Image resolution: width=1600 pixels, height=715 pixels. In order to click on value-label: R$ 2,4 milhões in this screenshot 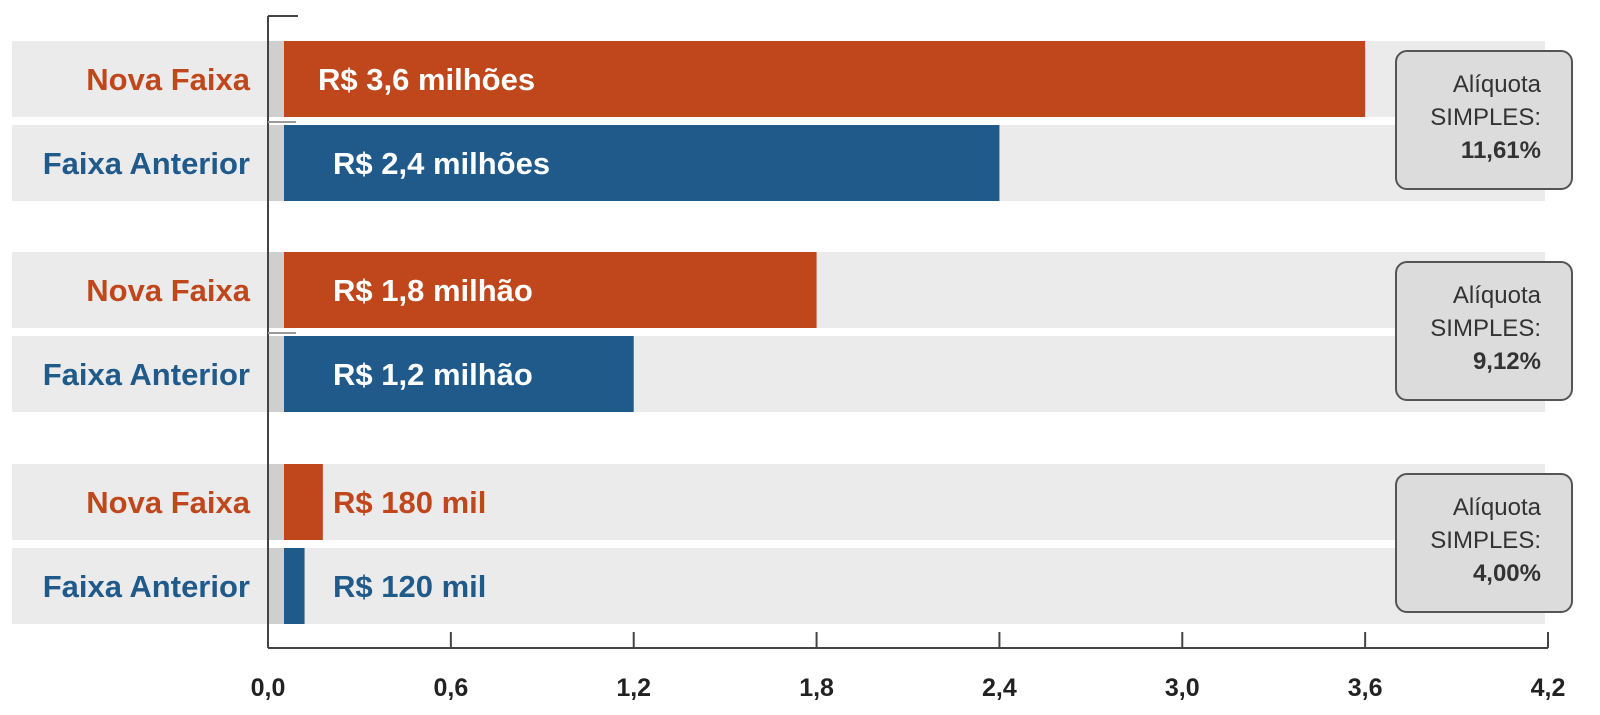, I will do `click(441, 163)`.